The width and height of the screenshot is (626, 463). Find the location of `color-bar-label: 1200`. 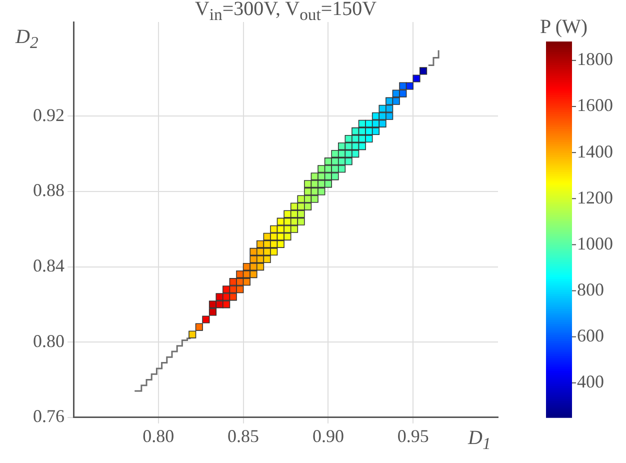

color-bar-label: 1200 is located at coordinates (595, 197).